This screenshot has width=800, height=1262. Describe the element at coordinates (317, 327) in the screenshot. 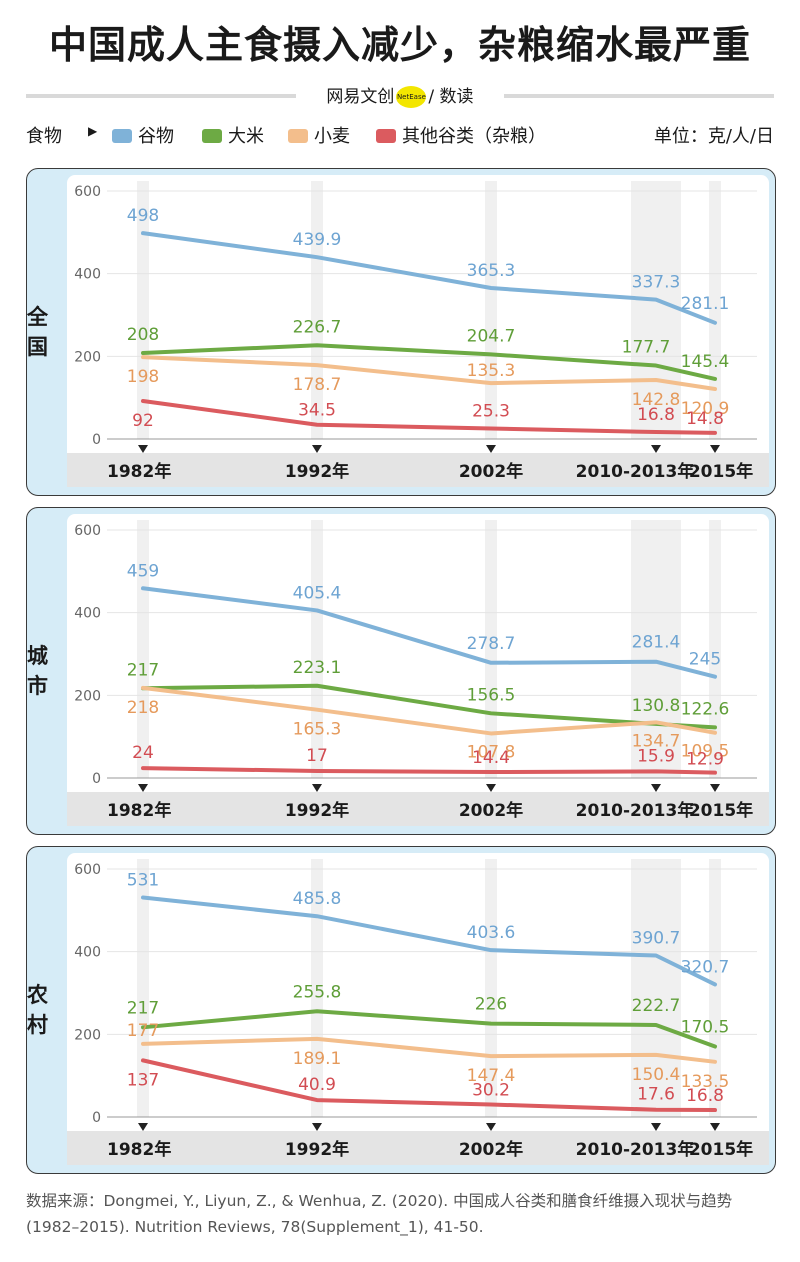

I see `data-label: 226.7` at that location.